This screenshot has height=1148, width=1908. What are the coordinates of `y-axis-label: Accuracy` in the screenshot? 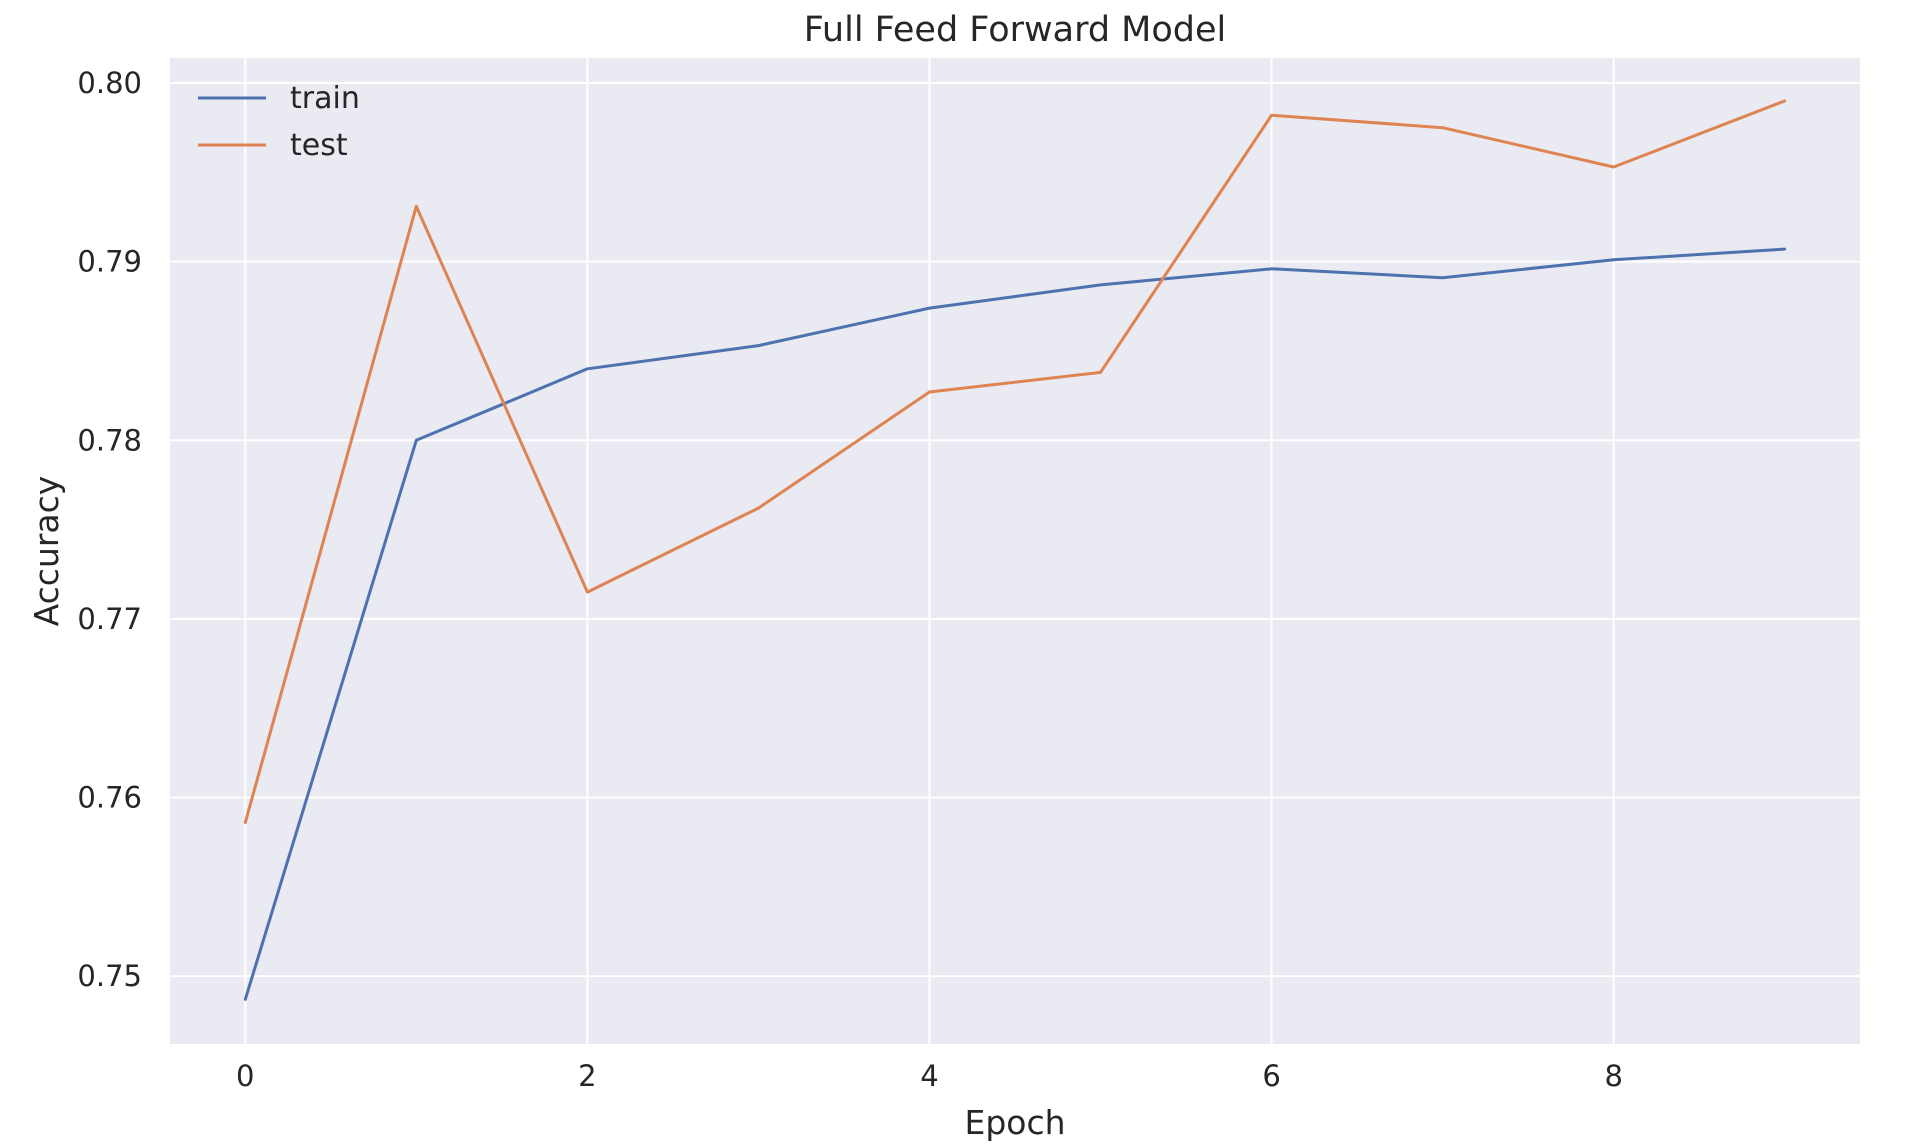 It's located at (46, 551).